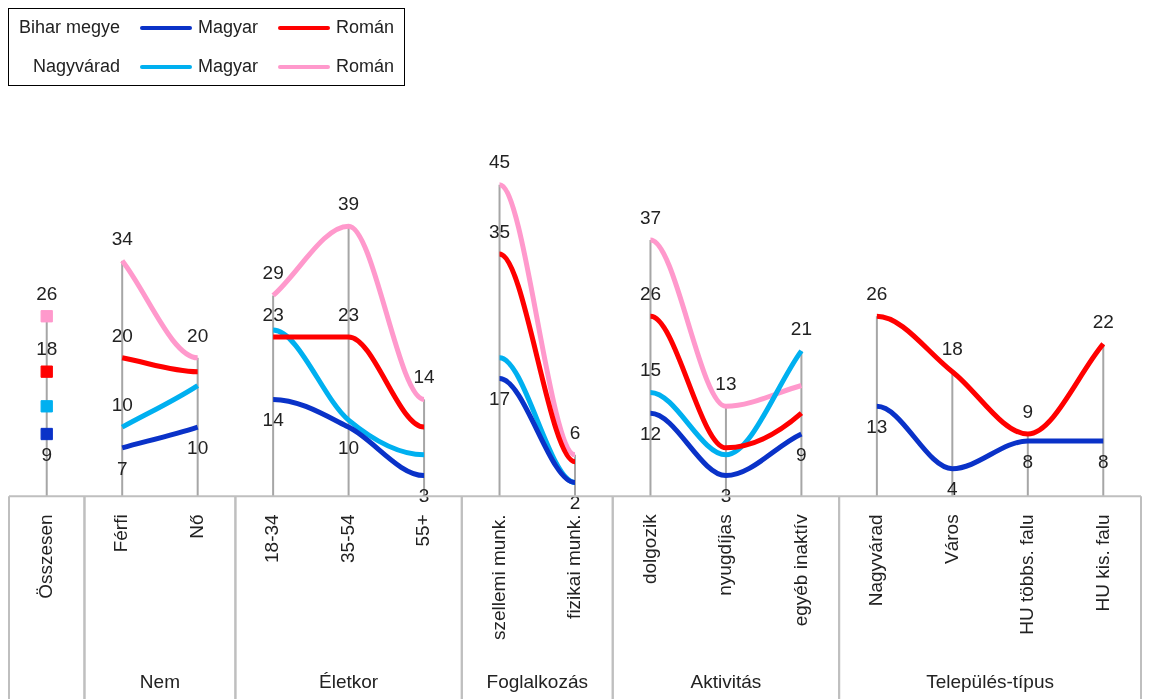  I want to click on text: Életkor, so click(349, 682).